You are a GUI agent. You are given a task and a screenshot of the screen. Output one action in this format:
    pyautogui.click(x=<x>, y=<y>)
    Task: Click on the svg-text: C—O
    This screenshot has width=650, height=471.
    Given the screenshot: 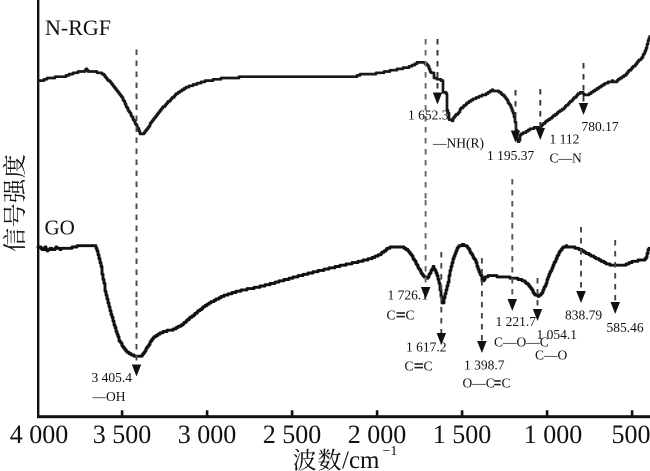 What is the action you would take?
    pyautogui.click(x=551, y=355)
    